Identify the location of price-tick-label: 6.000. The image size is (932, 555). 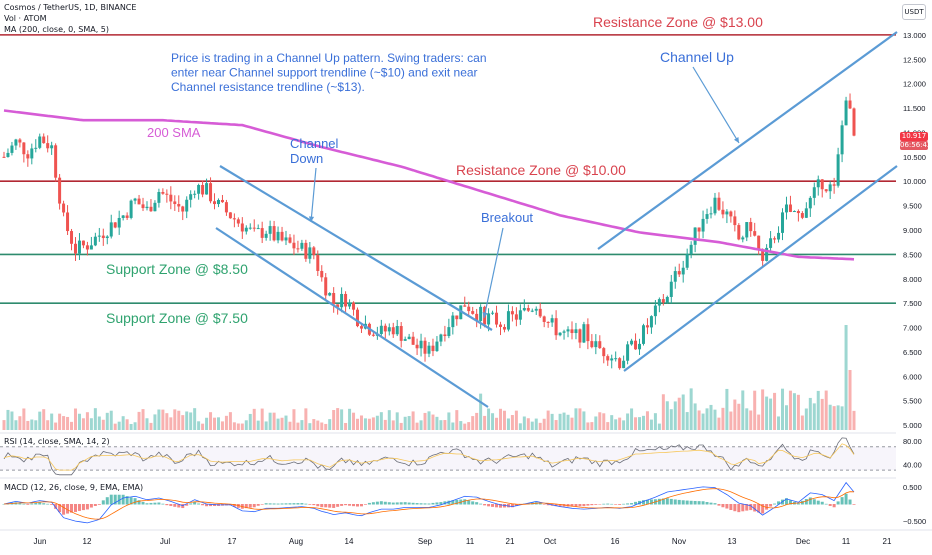
(912, 376).